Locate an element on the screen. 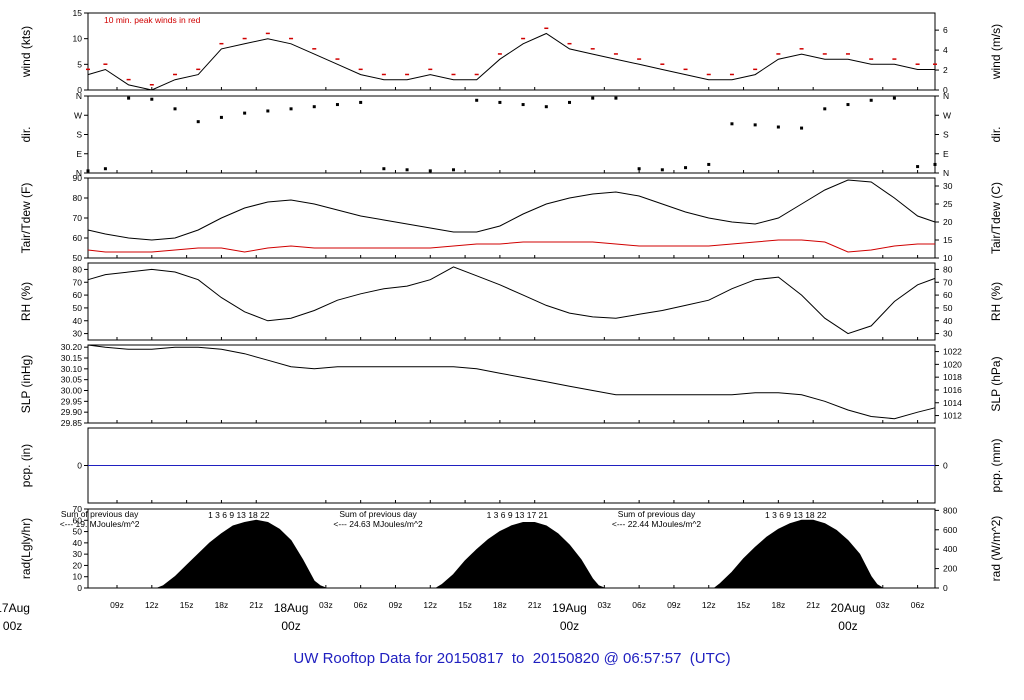 Image resolution: width=1024 pixels, height=700 pixels. time-tick-label: 03z is located at coordinates (326, 605).